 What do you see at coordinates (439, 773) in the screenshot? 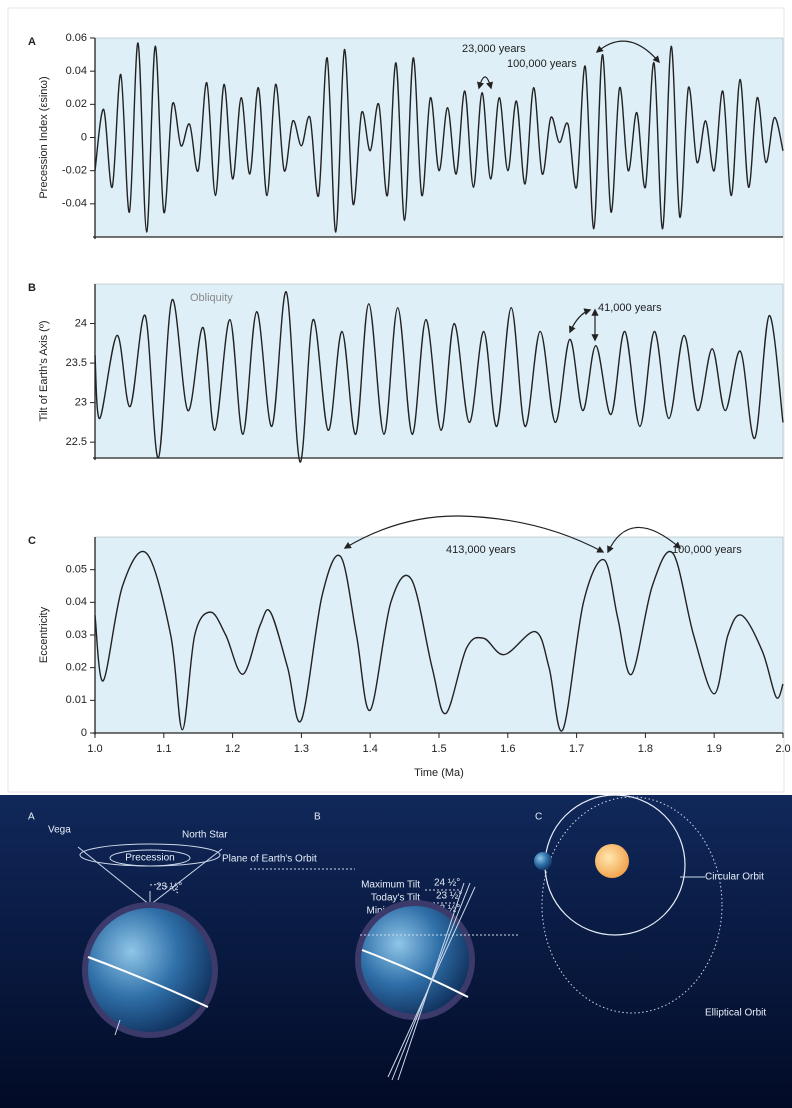
I see `x-axis-label: Time (Ma)` at bounding box center [439, 773].